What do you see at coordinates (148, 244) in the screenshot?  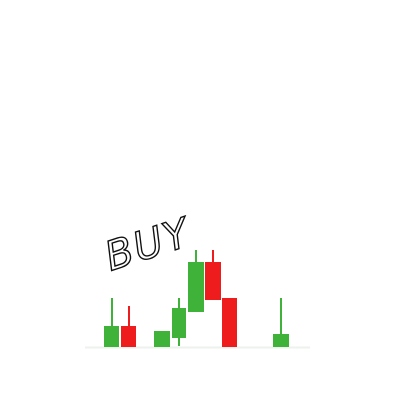 I see `buy-label: BUY` at bounding box center [148, 244].